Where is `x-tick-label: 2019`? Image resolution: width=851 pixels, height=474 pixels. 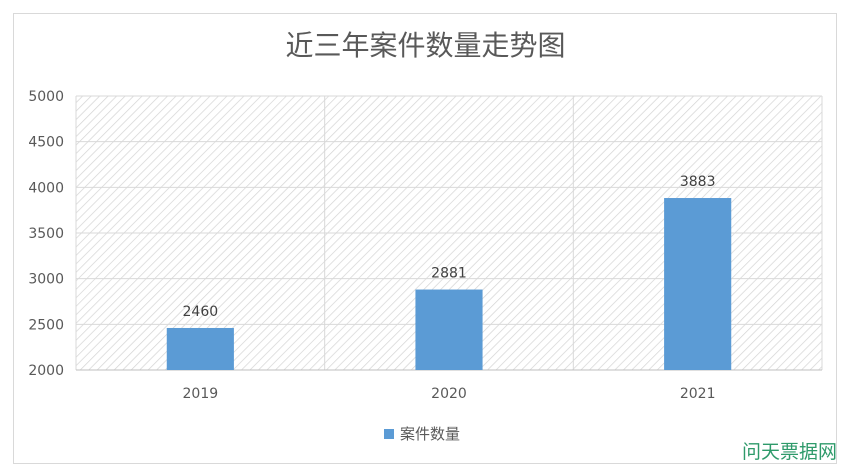
x-tick-label: 2019 is located at coordinates (201, 394).